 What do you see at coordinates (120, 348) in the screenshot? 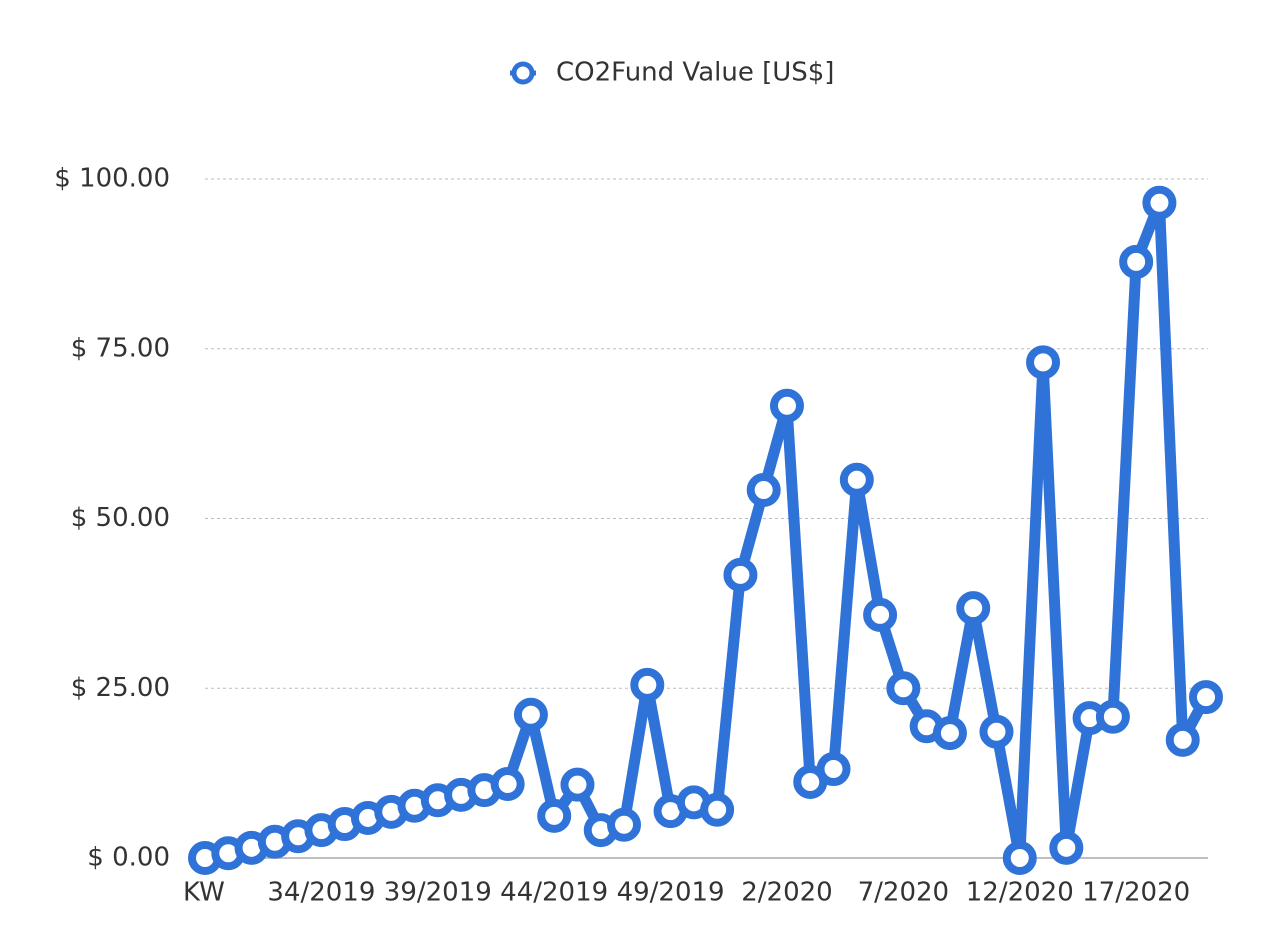
I see `y-tick-label: $ 75.00` at bounding box center [120, 348].